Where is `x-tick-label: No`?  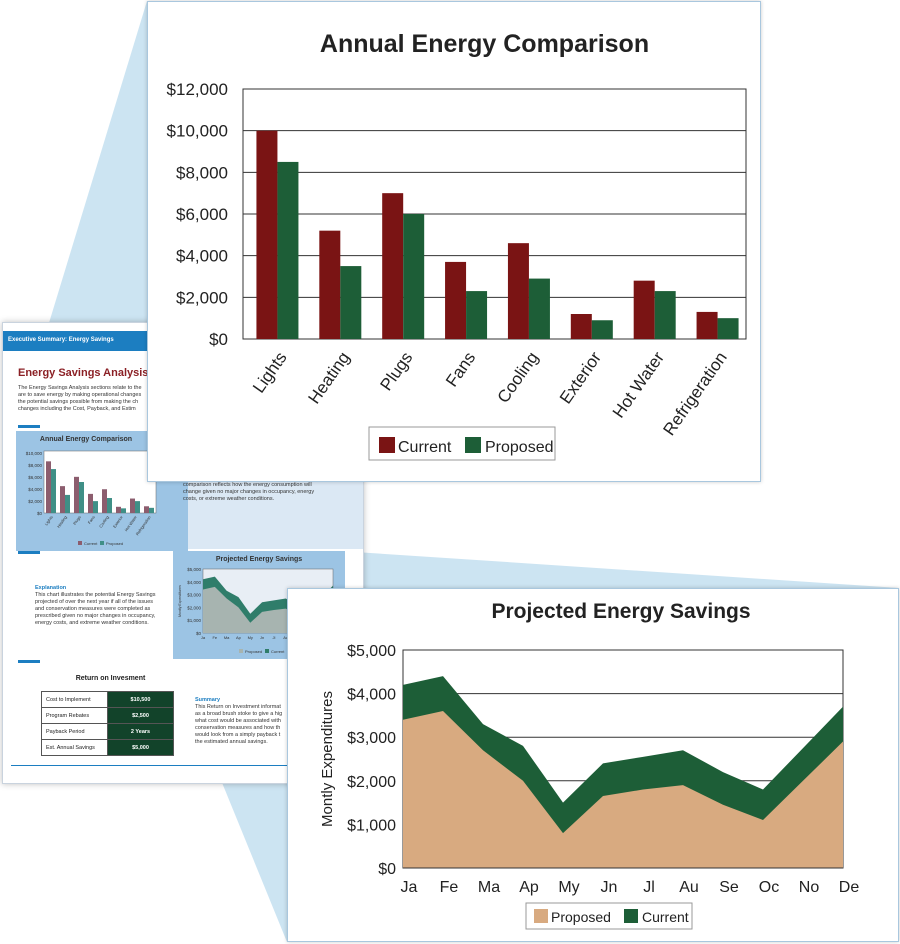 x-tick-label: No is located at coordinates (809, 887).